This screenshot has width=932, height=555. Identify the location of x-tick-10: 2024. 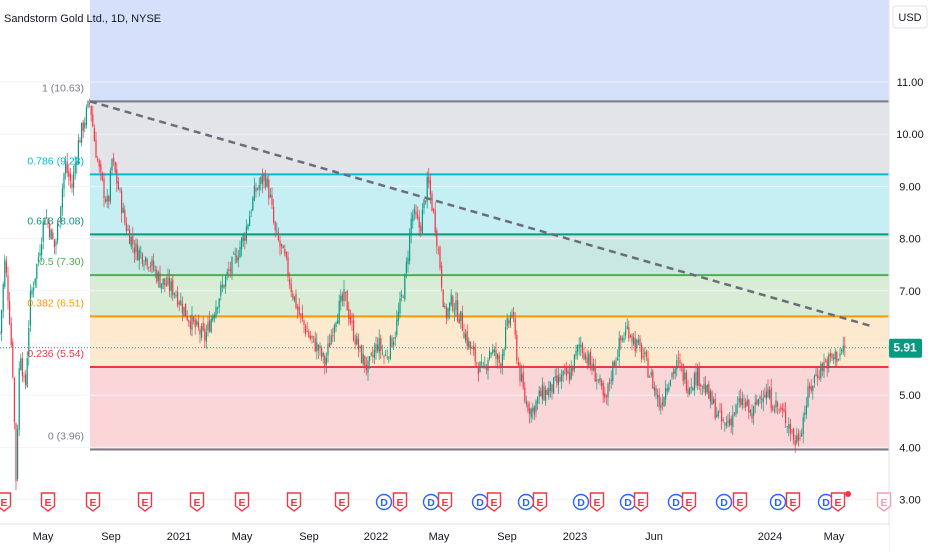
(770, 537).